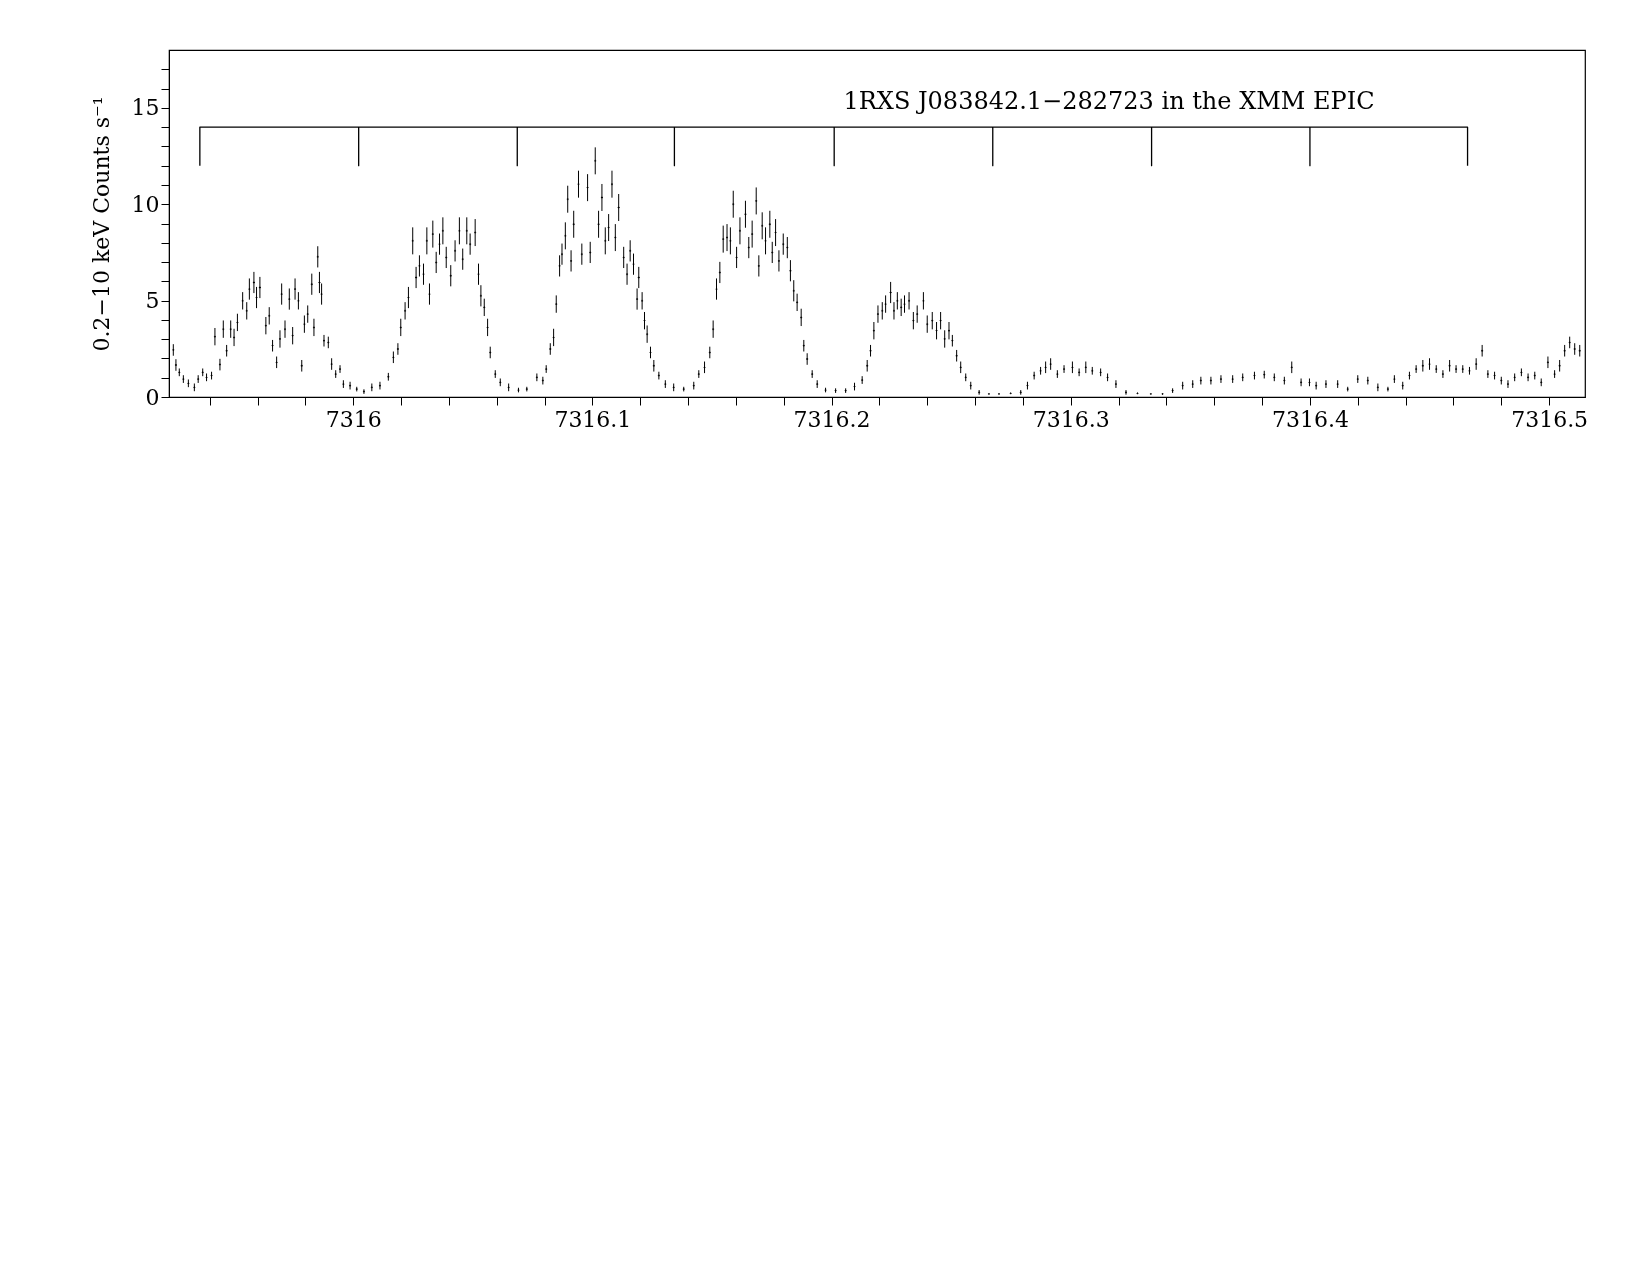  I want to click on x-tick-label: 7316.2, so click(832, 419).